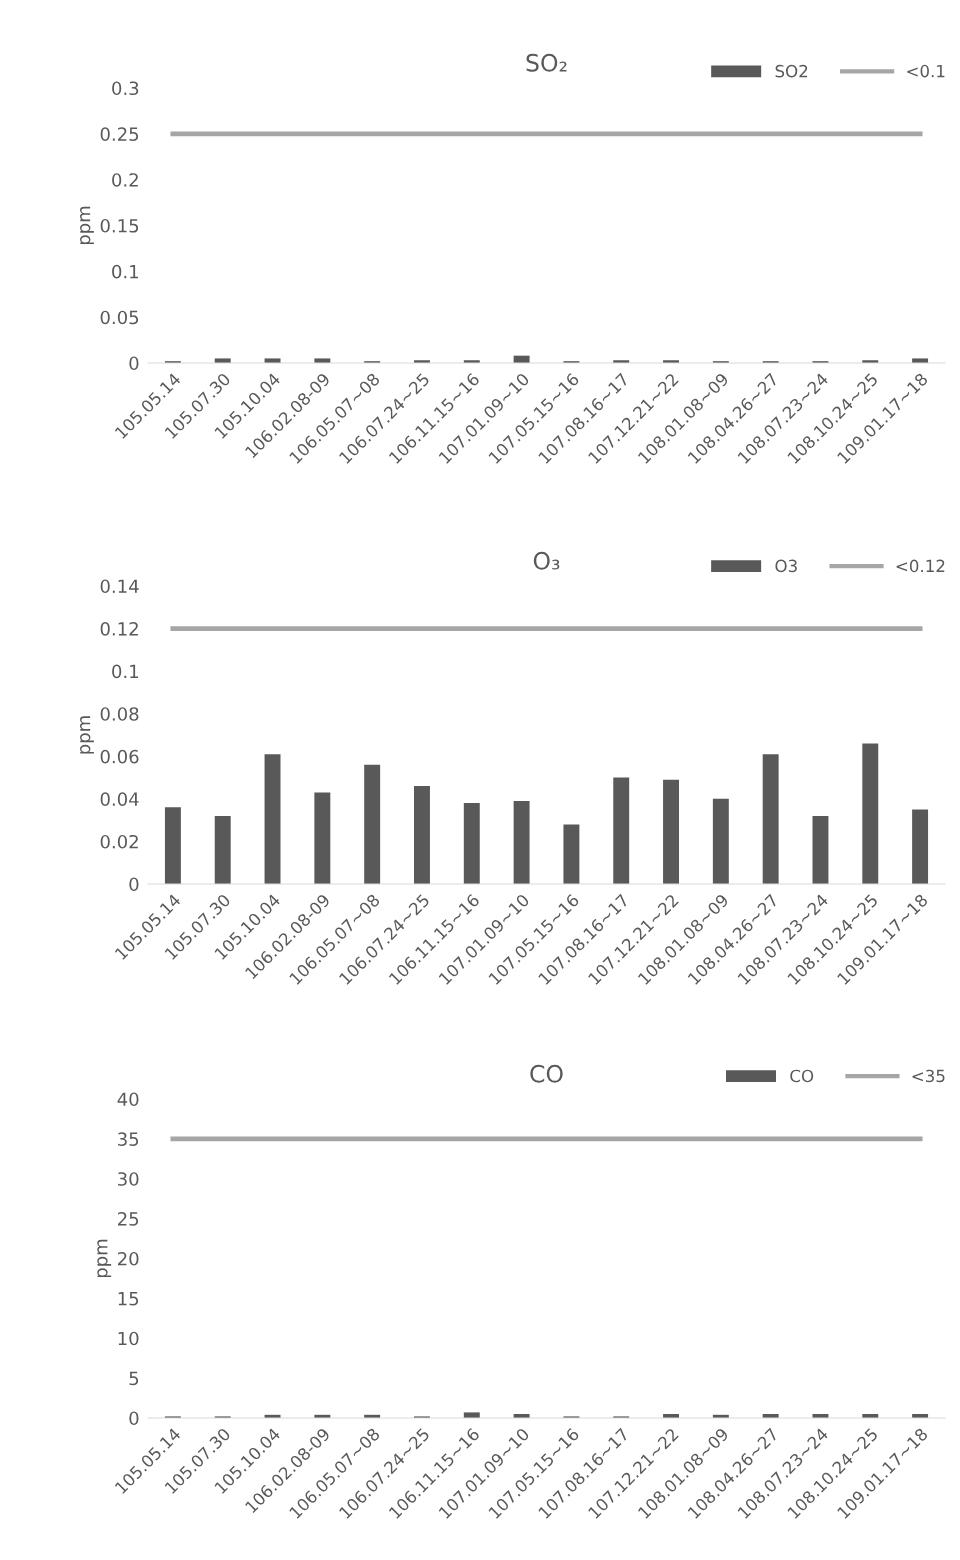  Describe the element at coordinates (928, 1076) in the screenshot. I see `legend-label: <35` at that location.